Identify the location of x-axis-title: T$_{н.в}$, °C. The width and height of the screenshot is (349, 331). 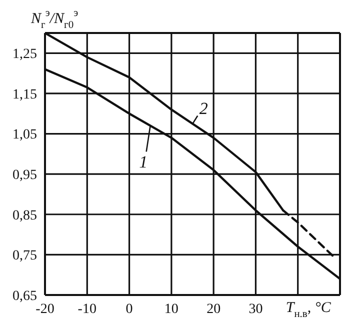
(309, 310).